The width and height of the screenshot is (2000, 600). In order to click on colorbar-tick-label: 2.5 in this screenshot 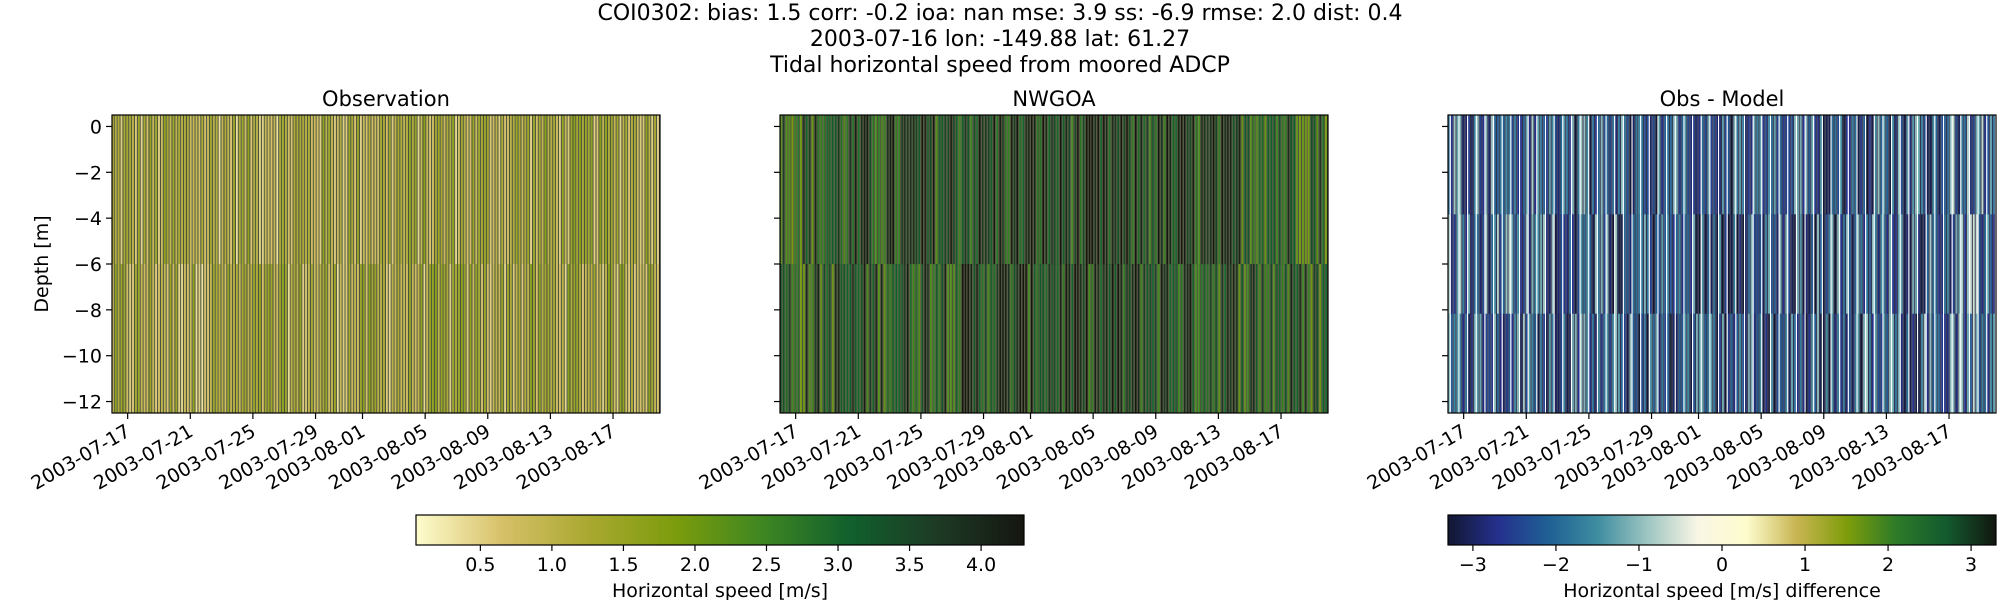, I will do `click(766, 565)`.